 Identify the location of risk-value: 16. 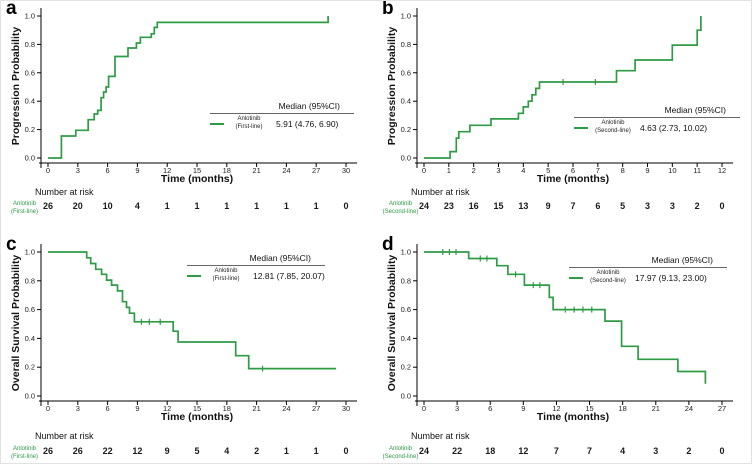
(473, 206).